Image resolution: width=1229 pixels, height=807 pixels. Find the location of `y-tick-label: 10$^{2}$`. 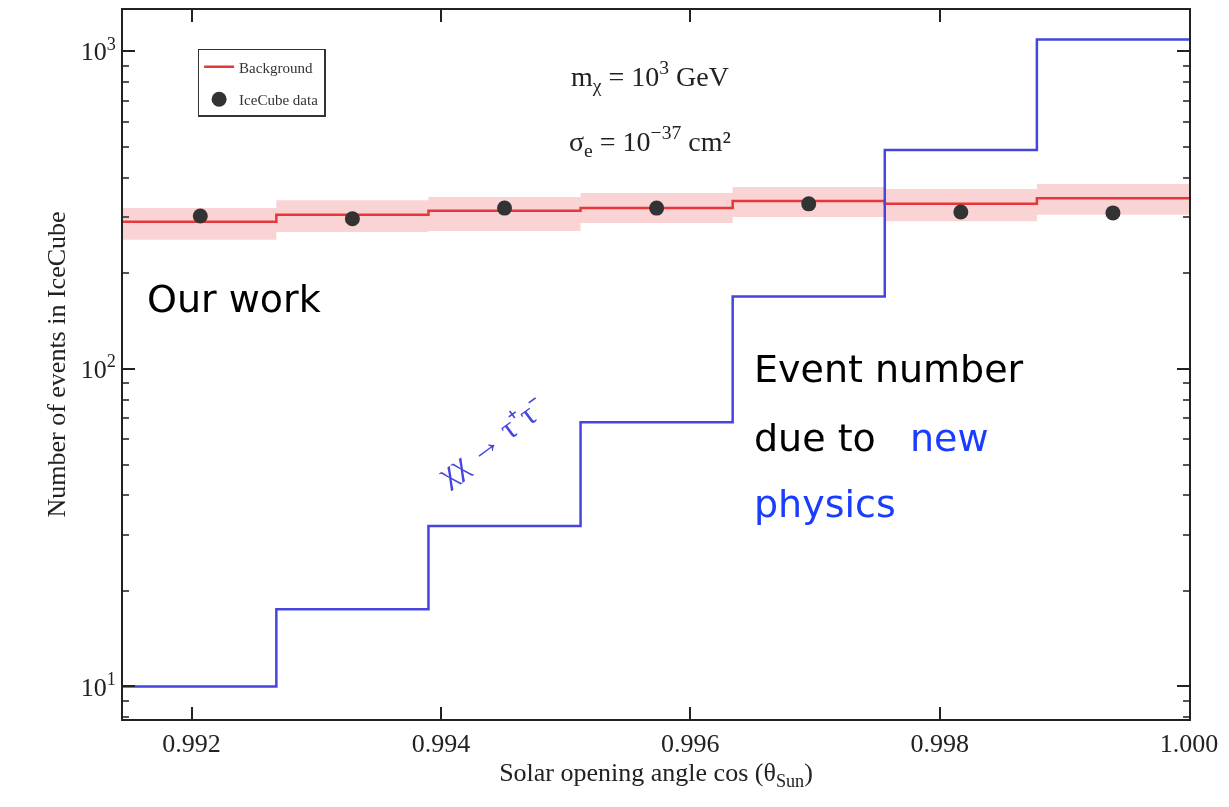

y-tick-label: 10$^{2}$ is located at coordinates (98, 368).